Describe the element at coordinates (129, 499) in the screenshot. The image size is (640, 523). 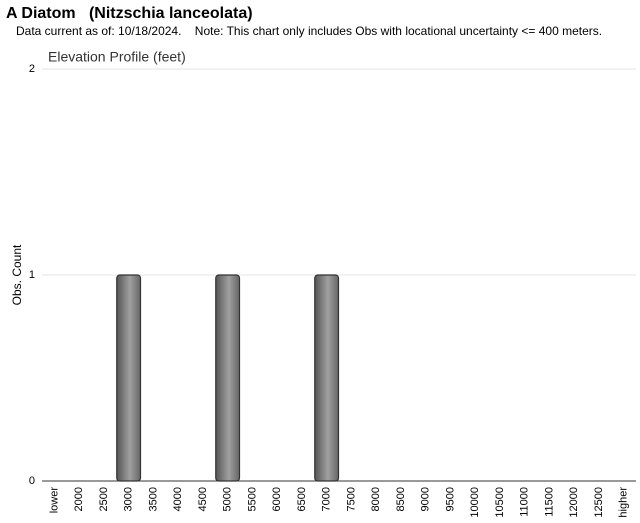
I see `x-tick-label: 3000` at that location.